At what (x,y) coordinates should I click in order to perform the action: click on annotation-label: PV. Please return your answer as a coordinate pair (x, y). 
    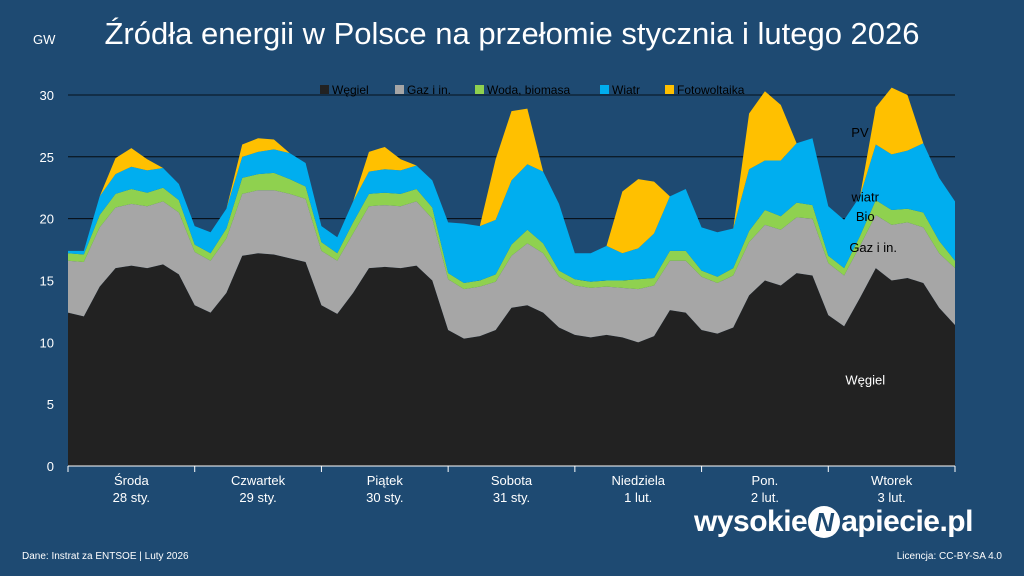
    Looking at the image, I should click on (860, 132).